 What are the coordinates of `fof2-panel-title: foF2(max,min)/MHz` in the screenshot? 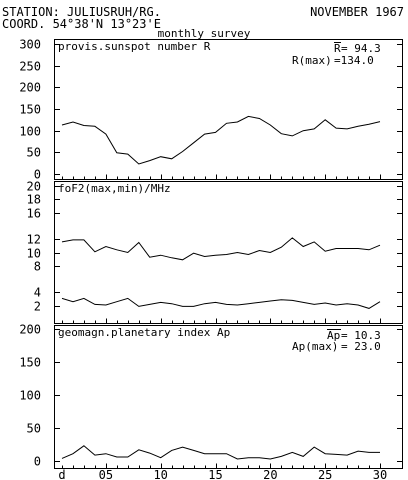 It's located at (114, 188).